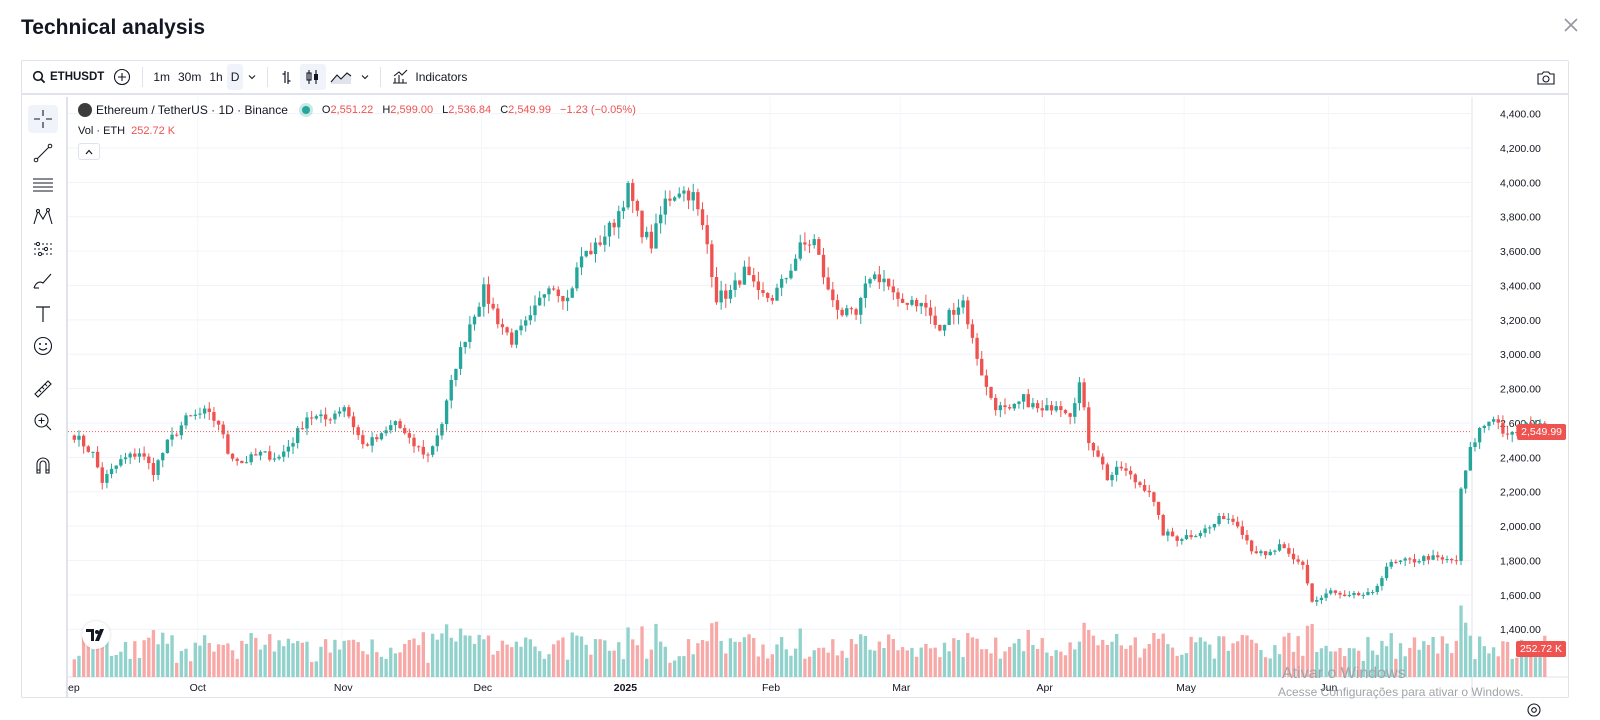  What do you see at coordinates (352, 110) in the screenshot?
I see `legend-open: 2,551.22` at bounding box center [352, 110].